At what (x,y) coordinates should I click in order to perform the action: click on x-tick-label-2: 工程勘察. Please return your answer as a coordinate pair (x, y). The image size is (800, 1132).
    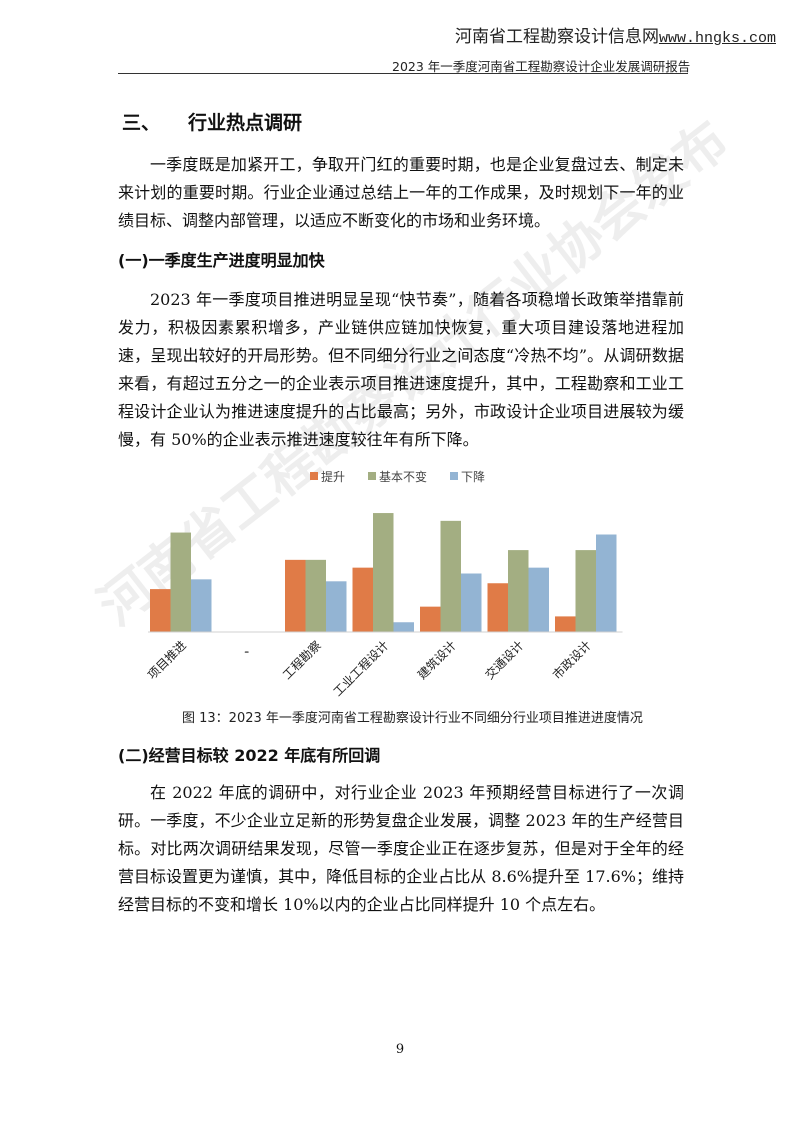
    Looking at the image, I should click on (301, 660).